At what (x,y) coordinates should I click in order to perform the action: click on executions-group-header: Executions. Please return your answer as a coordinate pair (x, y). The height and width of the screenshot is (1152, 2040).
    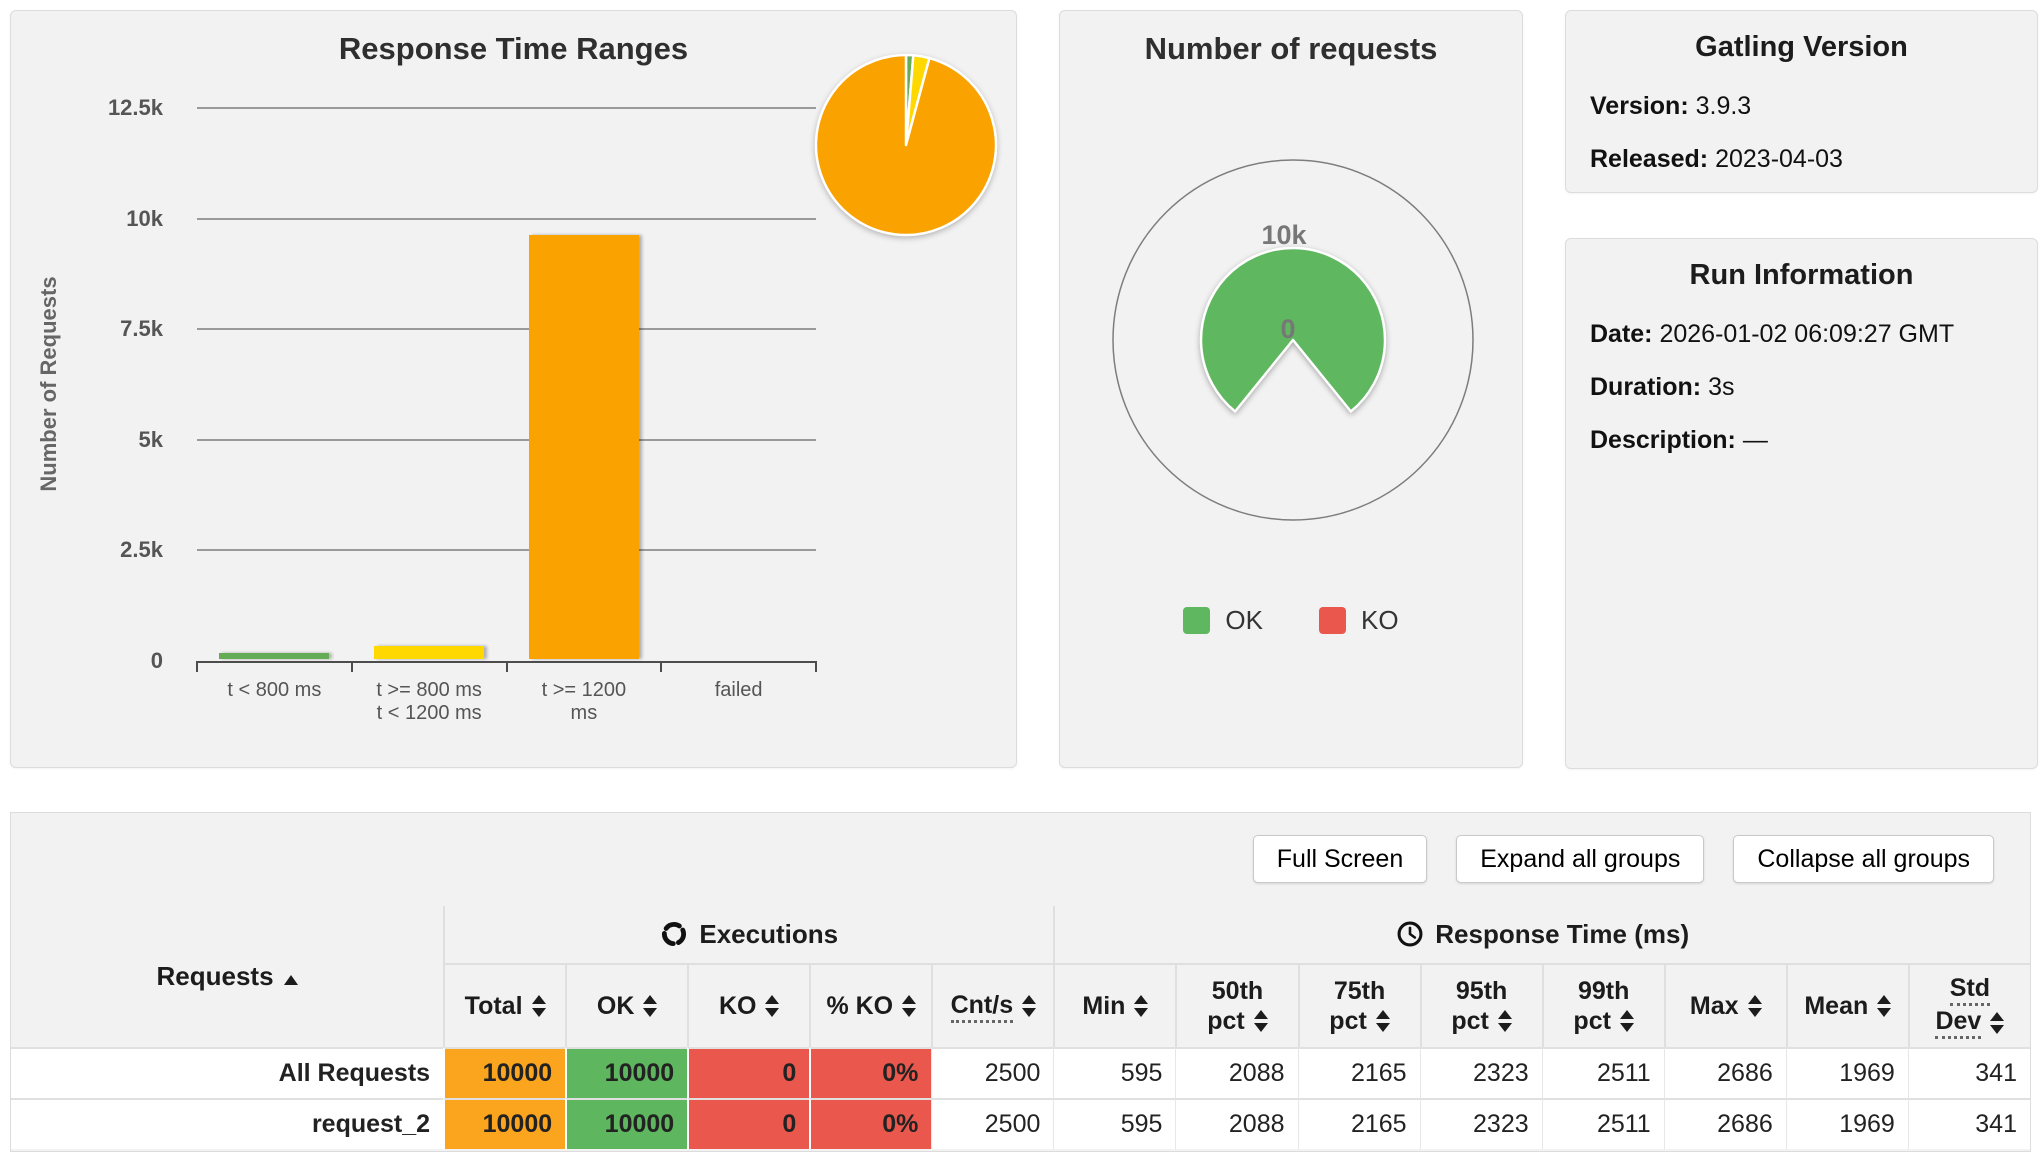
    Looking at the image, I should click on (748, 935).